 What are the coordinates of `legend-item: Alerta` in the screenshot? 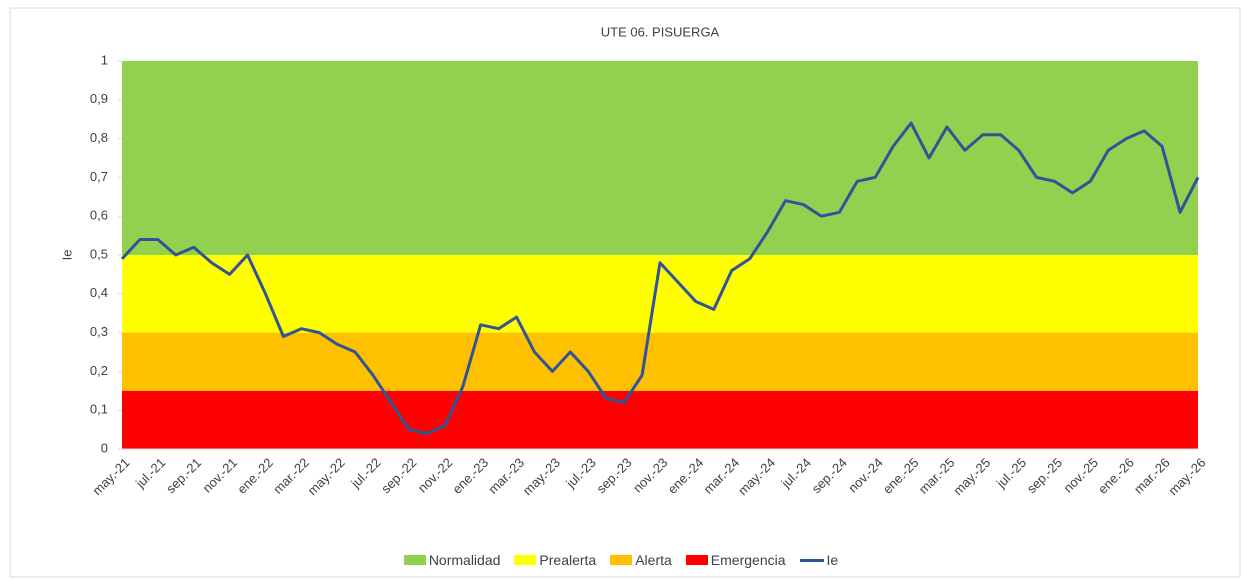 It's located at (641, 560).